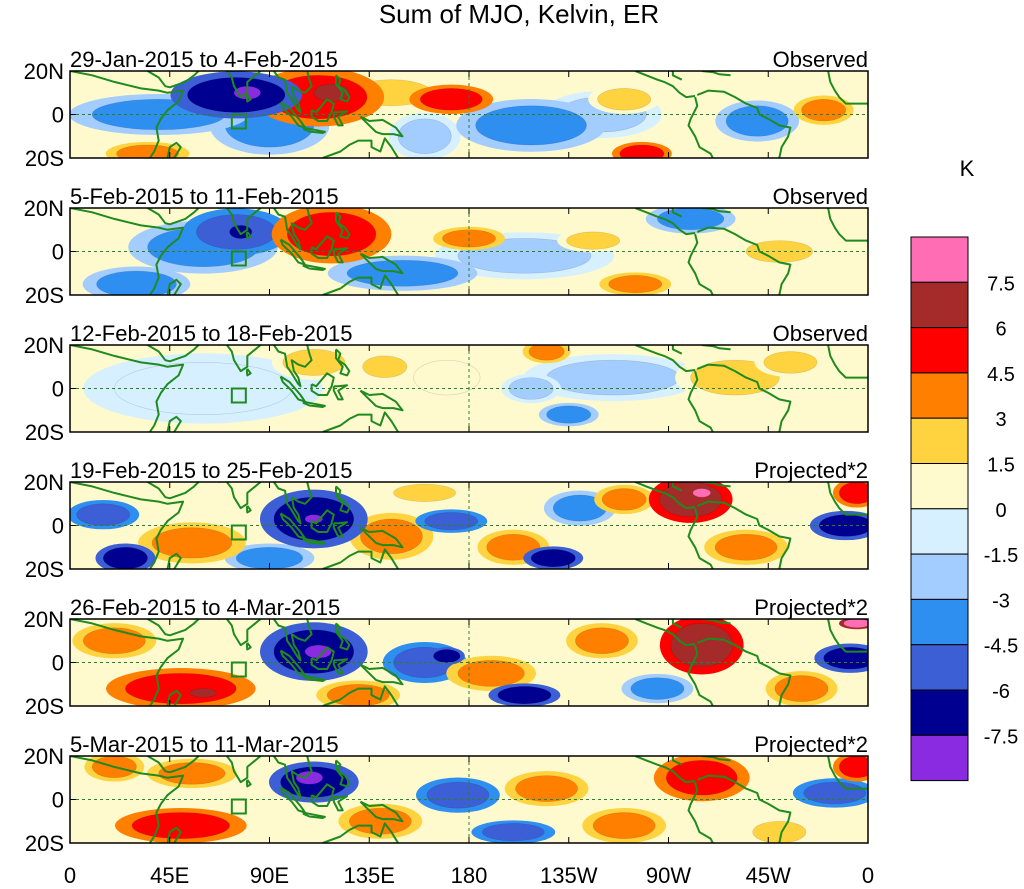  Describe the element at coordinates (820, 196) in the screenshot. I see `panel-kind: Observed` at that location.